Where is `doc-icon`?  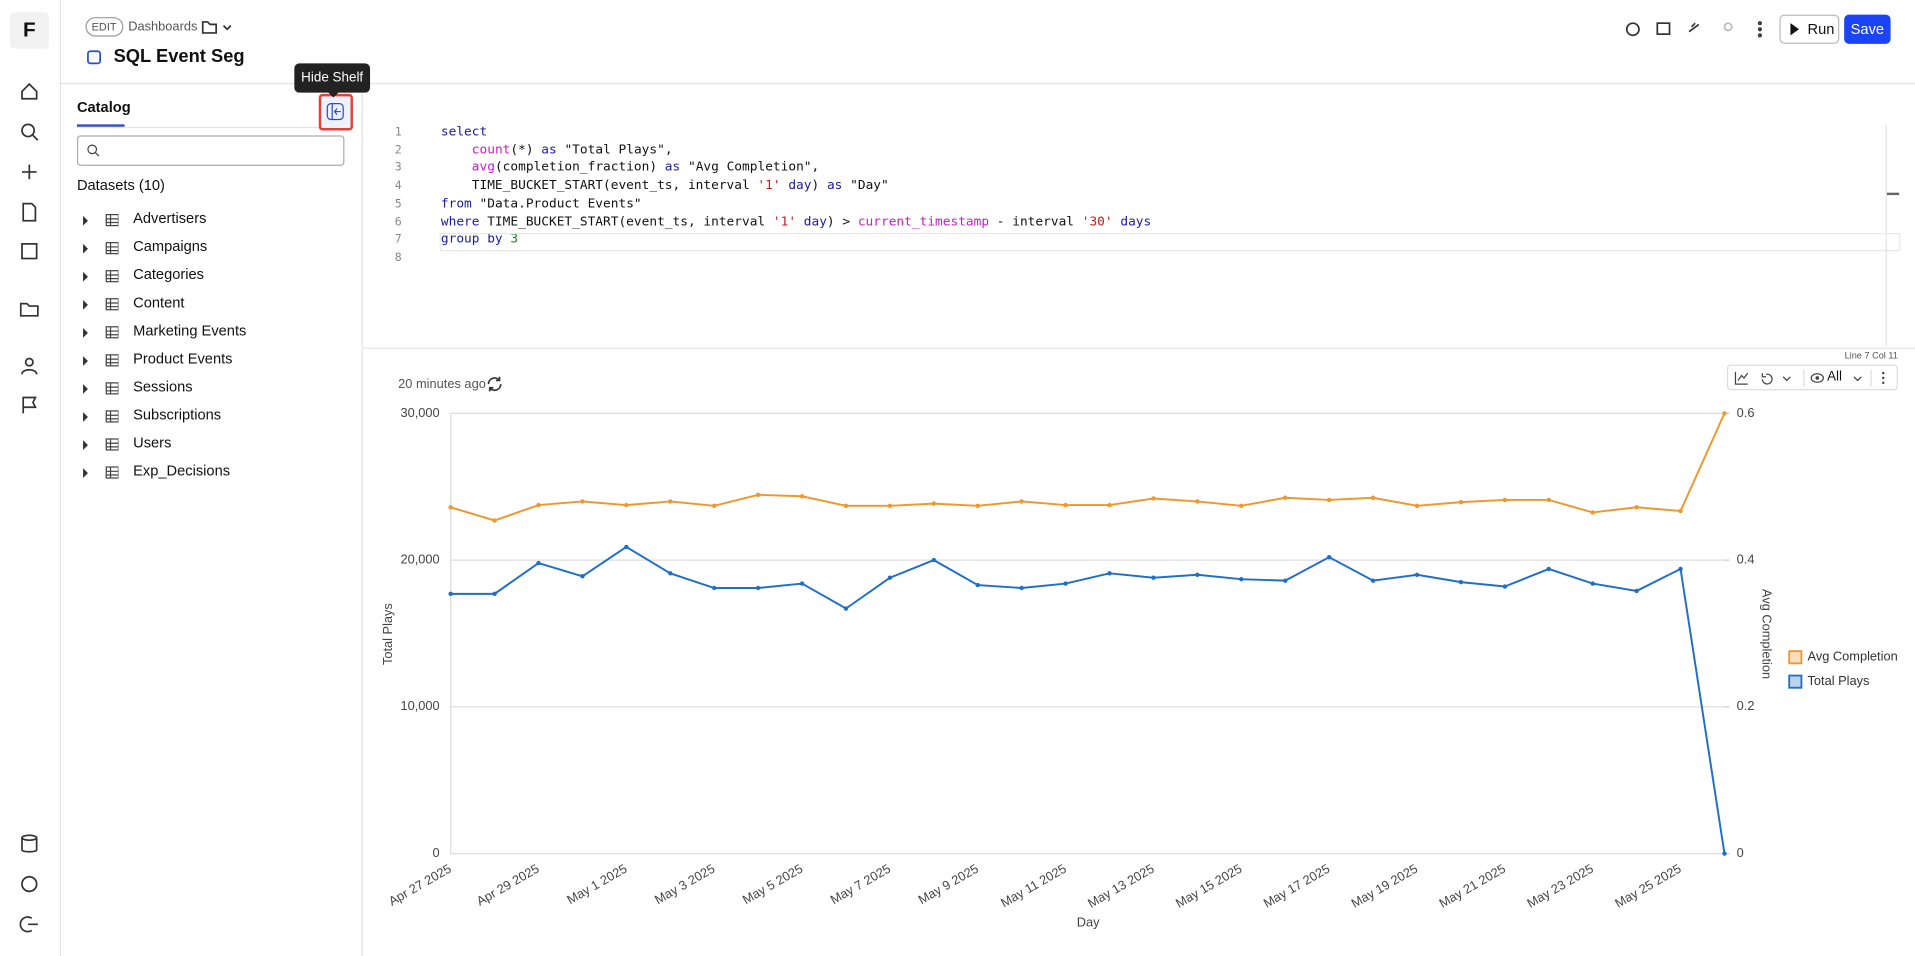
doc-icon is located at coordinates (30, 212).